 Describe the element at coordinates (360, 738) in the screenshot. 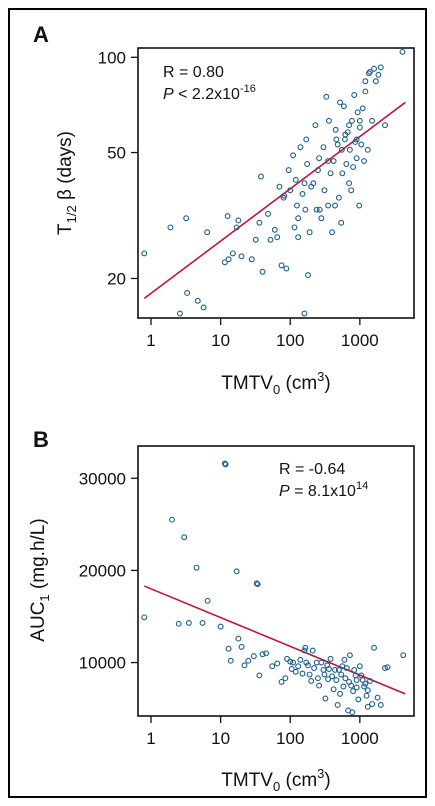

I see `x-tick-label-b: 1000` at that location.